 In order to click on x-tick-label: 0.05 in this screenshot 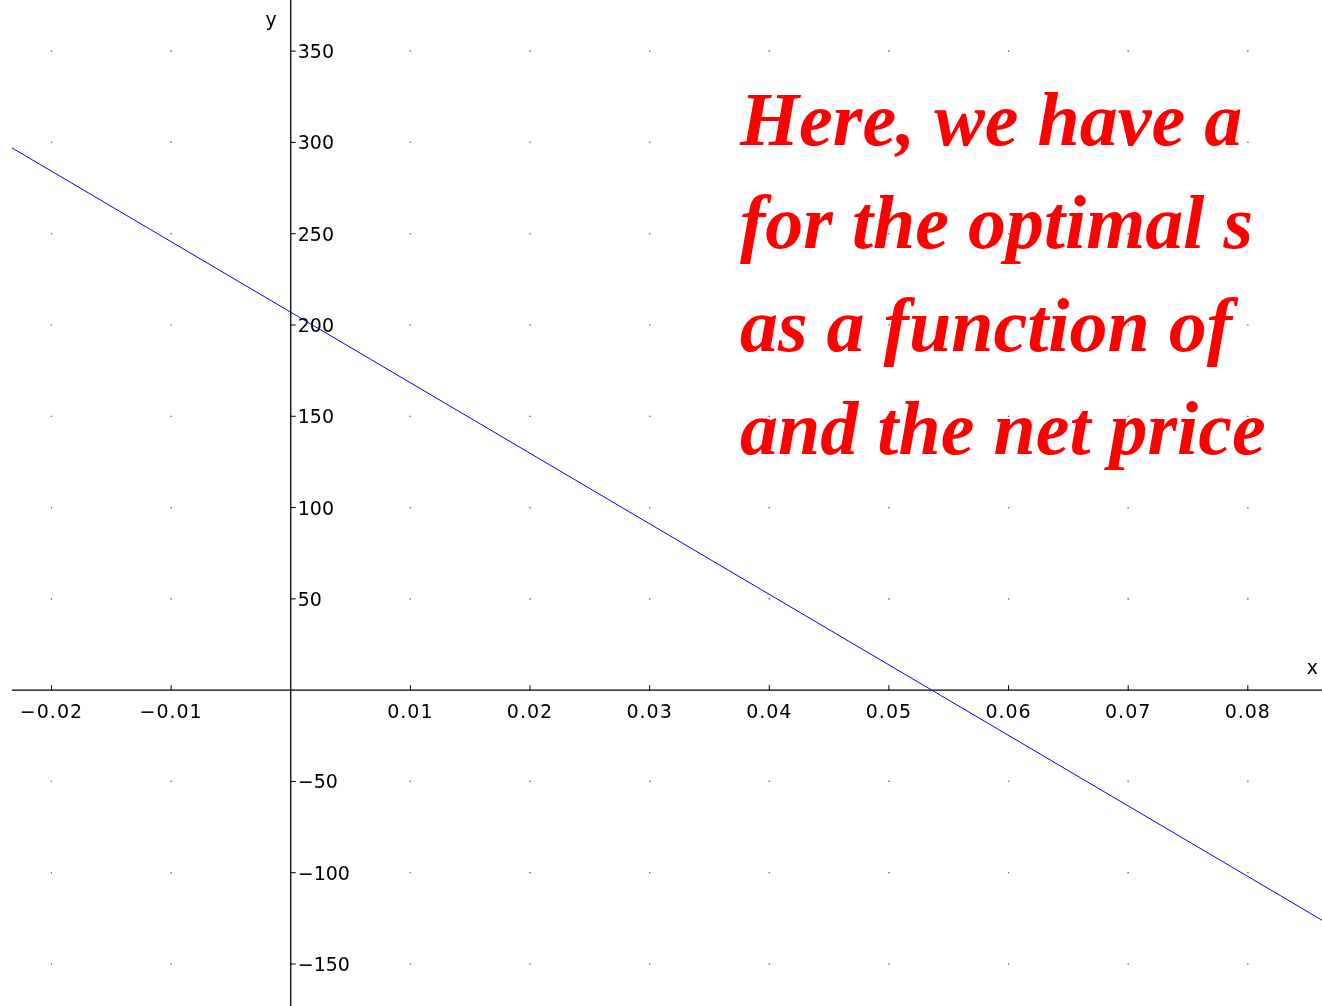, I will do `click(889, 711)`.